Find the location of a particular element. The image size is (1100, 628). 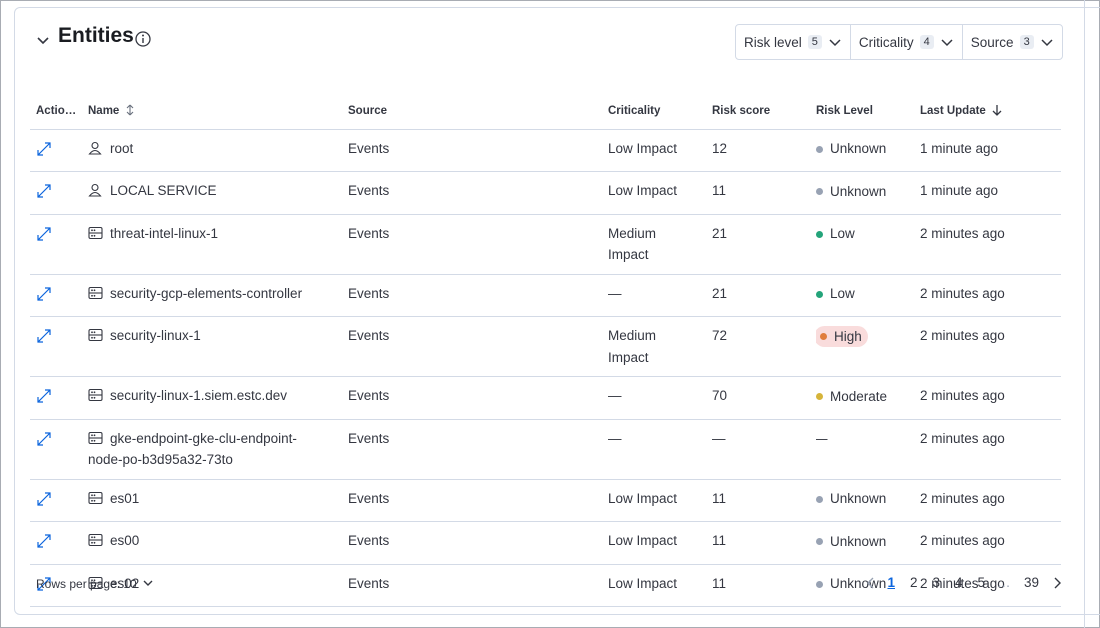

scrollbar is located at coordinates (1084, 314).